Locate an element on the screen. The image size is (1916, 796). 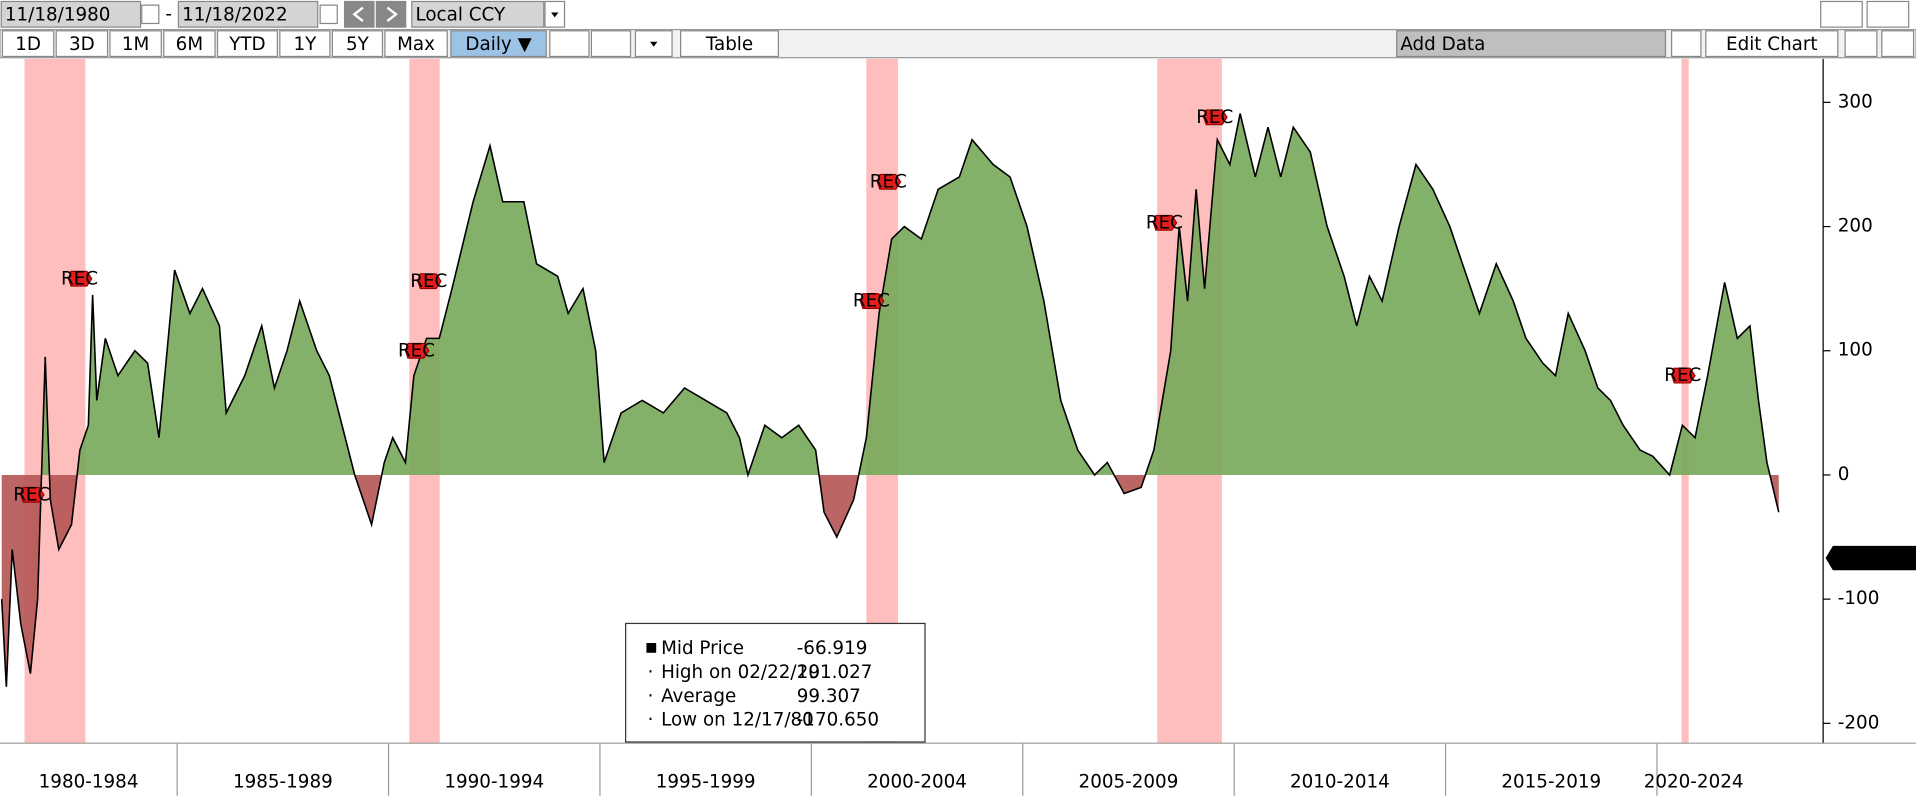
range-button-label: 3D is located at coordinates (82, 44).